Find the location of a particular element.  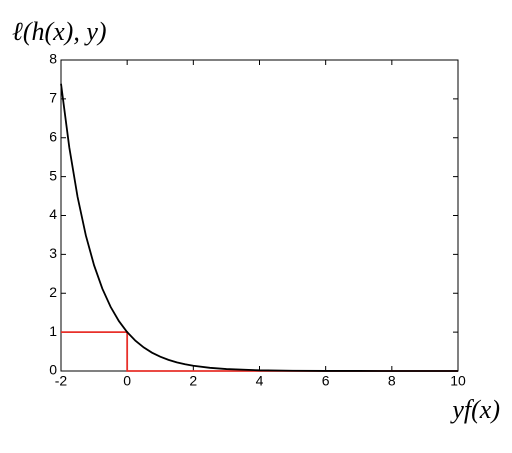

x-tick-label: -2 is located at coordinates (61, 381).